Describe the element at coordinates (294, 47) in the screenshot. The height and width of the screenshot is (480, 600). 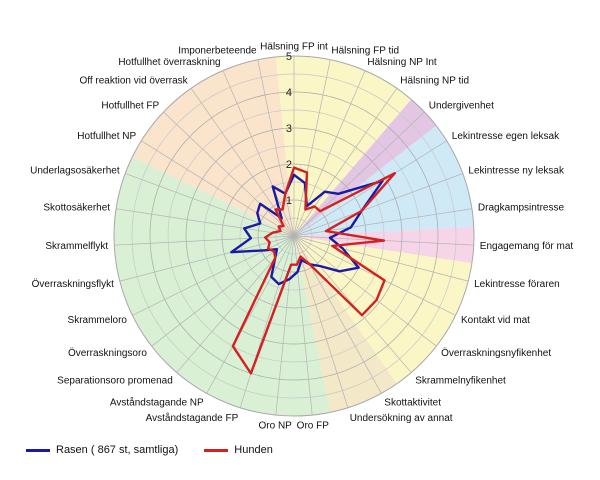
I see `category-label-0: Hälsning FP int` at that location.